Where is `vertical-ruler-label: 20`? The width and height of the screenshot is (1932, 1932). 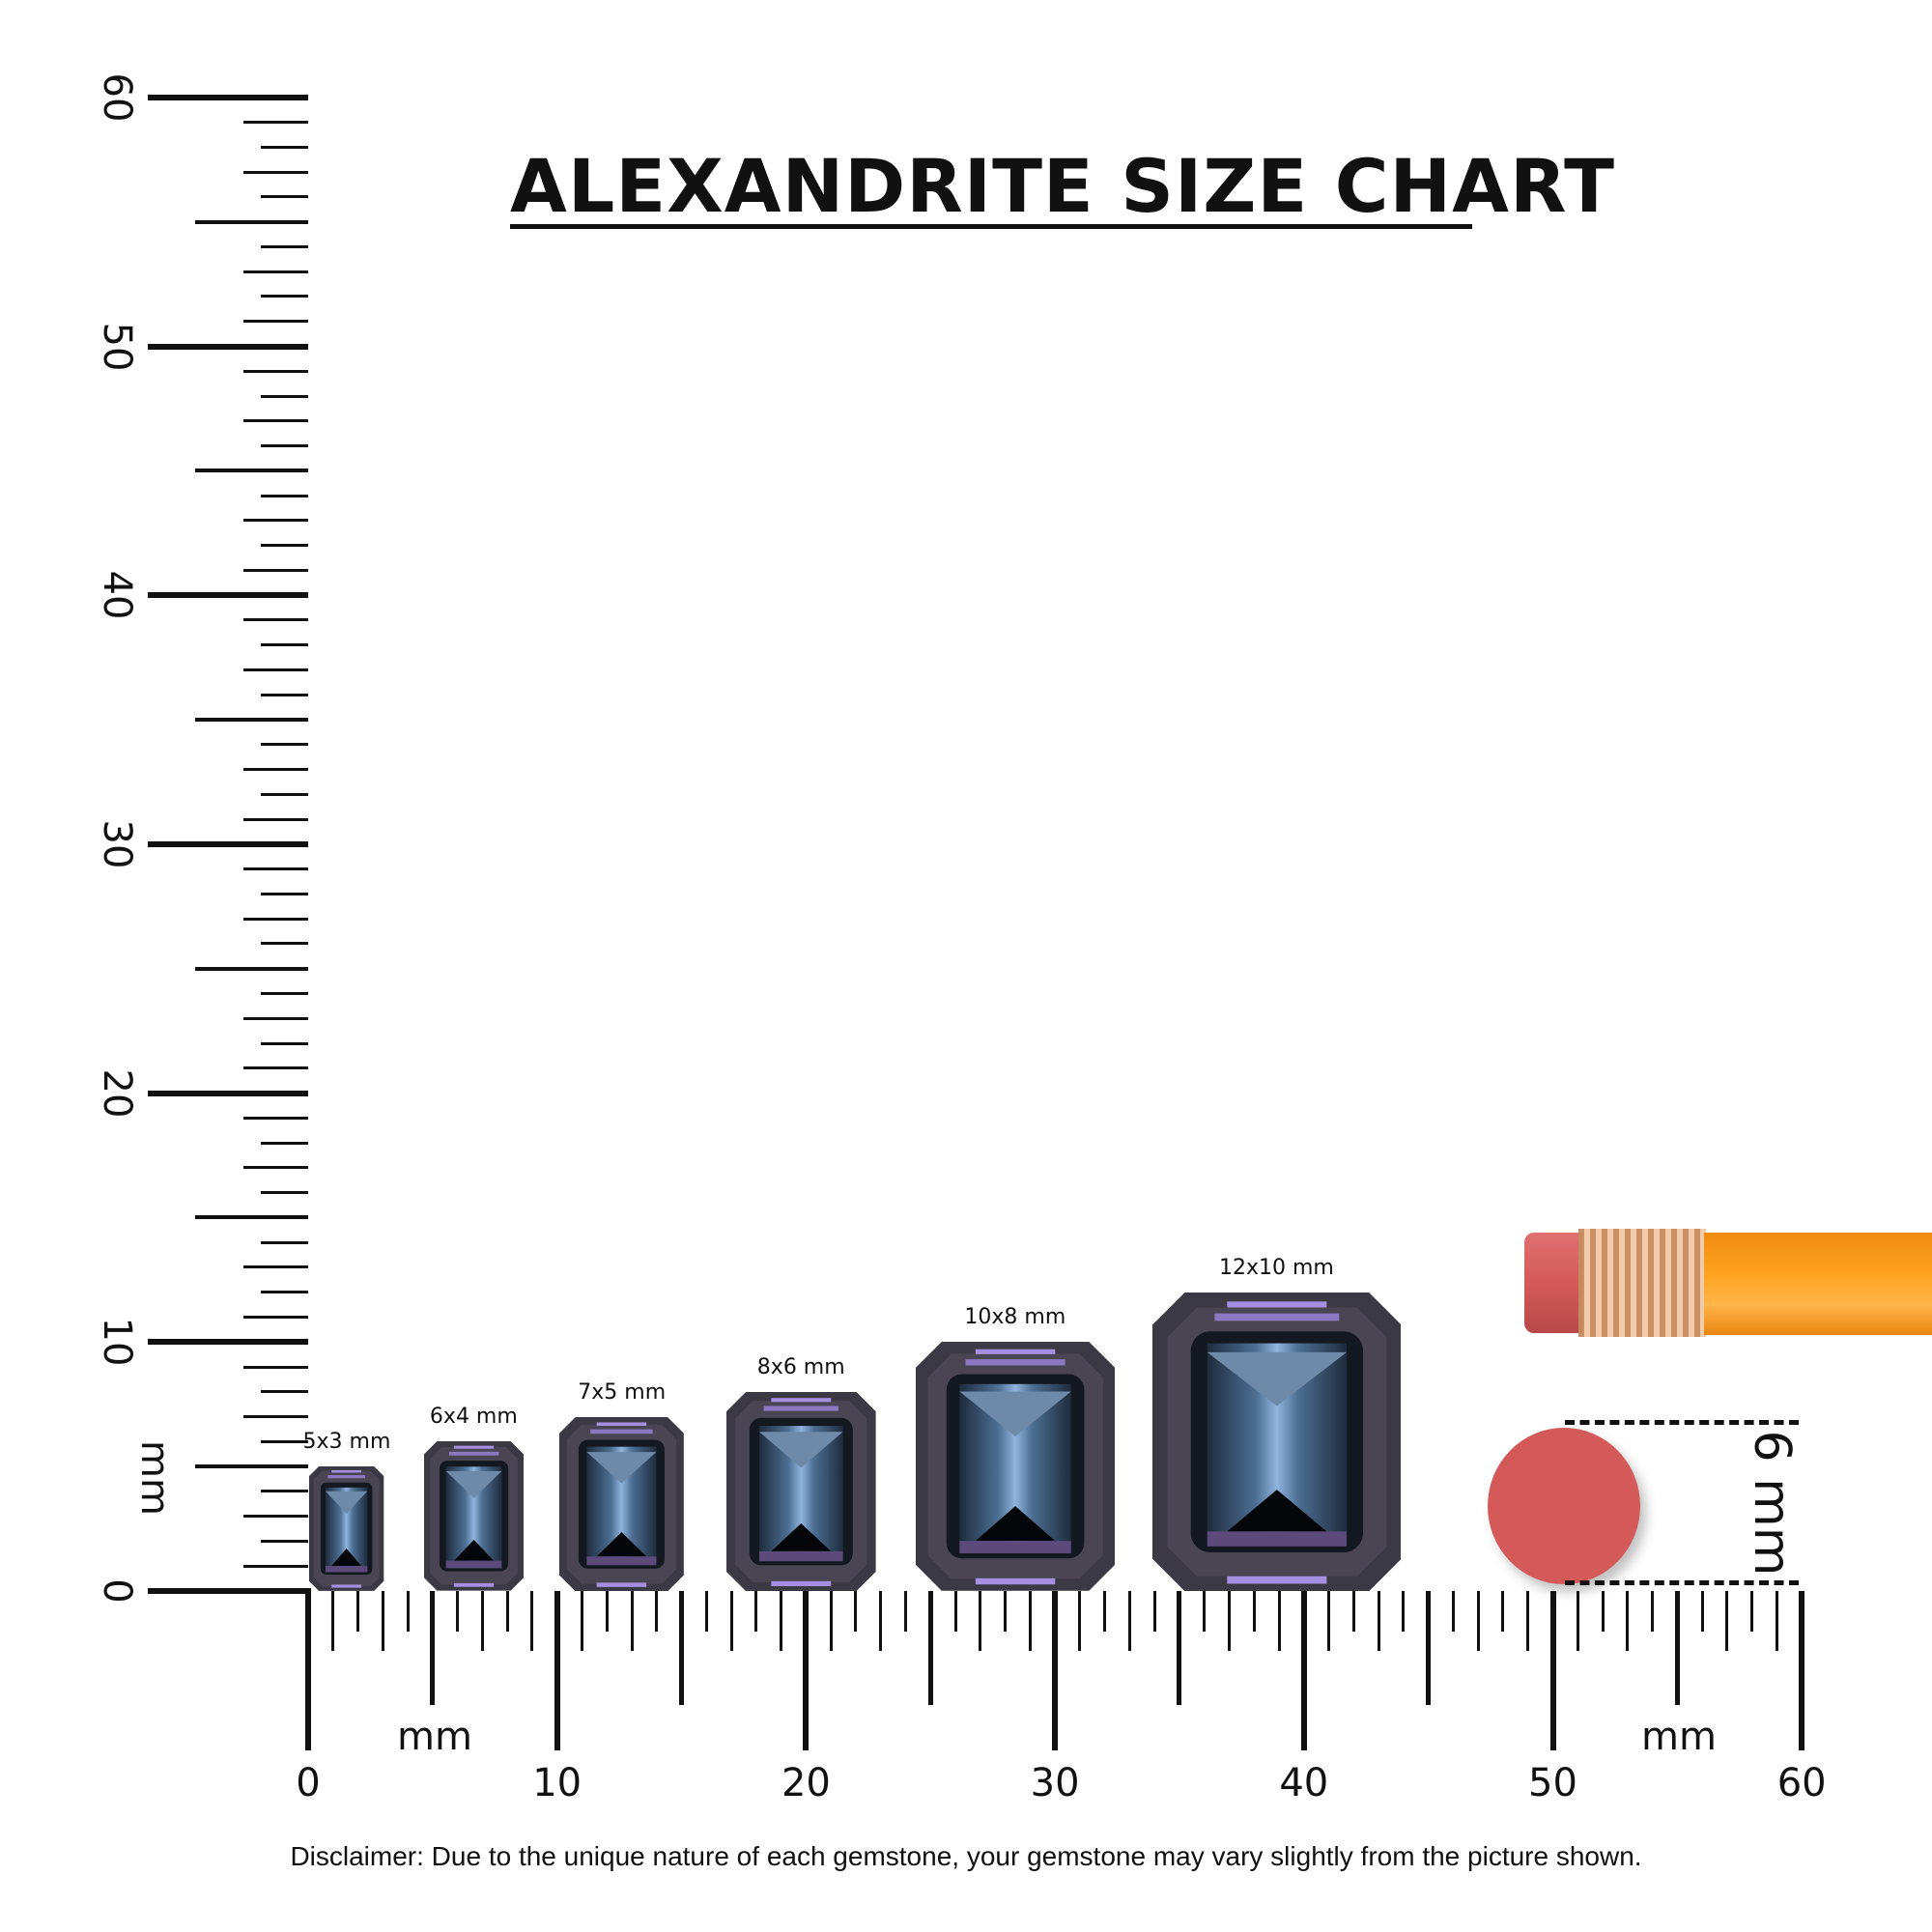
vertical-ruler-label: 20 is located at coordinates (117, 1093).